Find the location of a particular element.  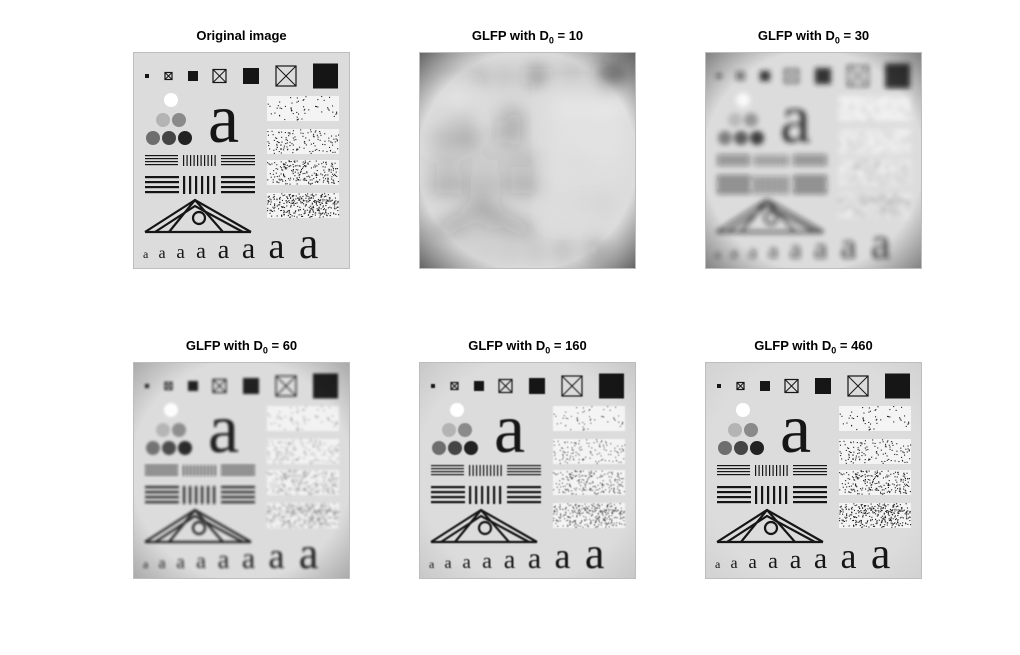

panel-title: GLFP with D0 = 60 is located at coordinates (241, 347).